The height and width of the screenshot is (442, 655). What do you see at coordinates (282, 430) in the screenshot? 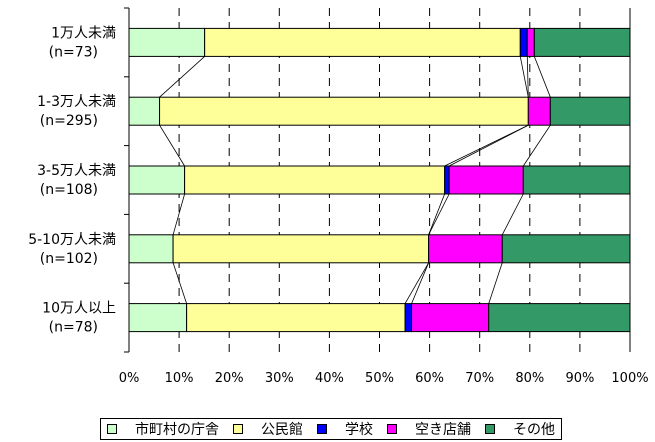
I see `legend-label: 公民館` at bounding box center [282, 430].